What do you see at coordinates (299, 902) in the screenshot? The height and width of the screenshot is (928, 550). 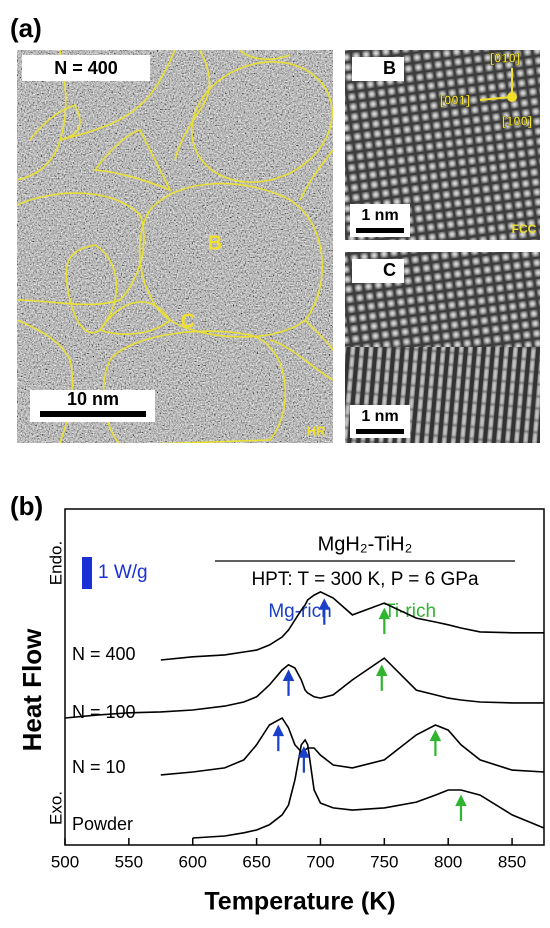 I see `x-axis-title: Temperature (K)` at bounding box center [299, 902].